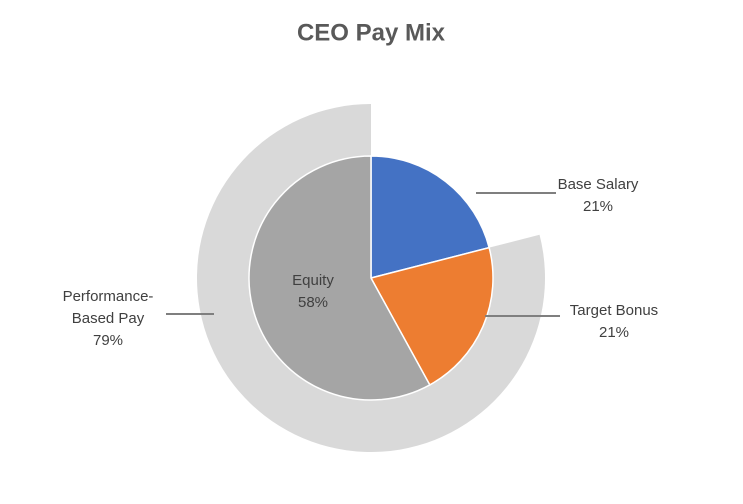  What do you see at coordinates (108, 296) in the screenshot?
I see `label-line: Performance-` at bounding box center [108, 296].